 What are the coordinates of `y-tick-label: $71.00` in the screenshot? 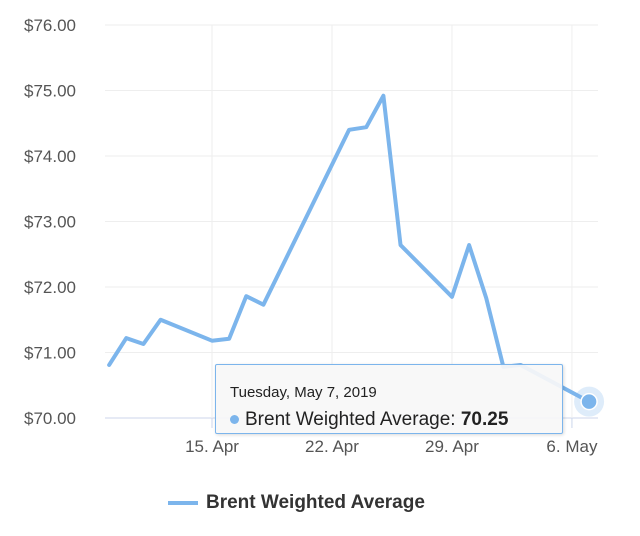 It's located at (50, 353).